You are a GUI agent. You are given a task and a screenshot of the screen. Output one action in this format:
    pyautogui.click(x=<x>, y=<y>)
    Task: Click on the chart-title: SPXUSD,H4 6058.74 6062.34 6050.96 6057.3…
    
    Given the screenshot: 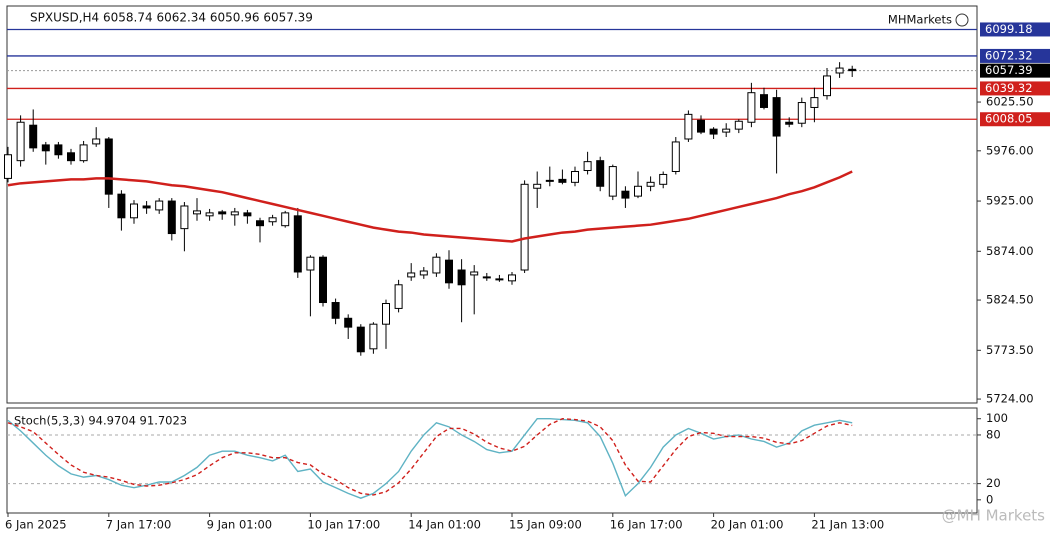 What is the action you would take?
    pyautogui.click(x=171, y=18)
    